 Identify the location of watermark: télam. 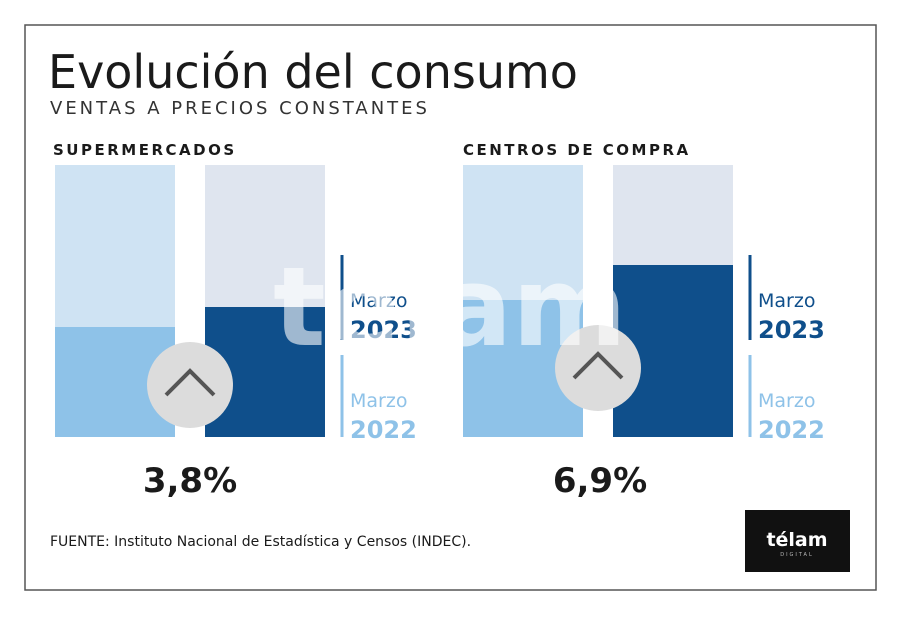
(450, 307).